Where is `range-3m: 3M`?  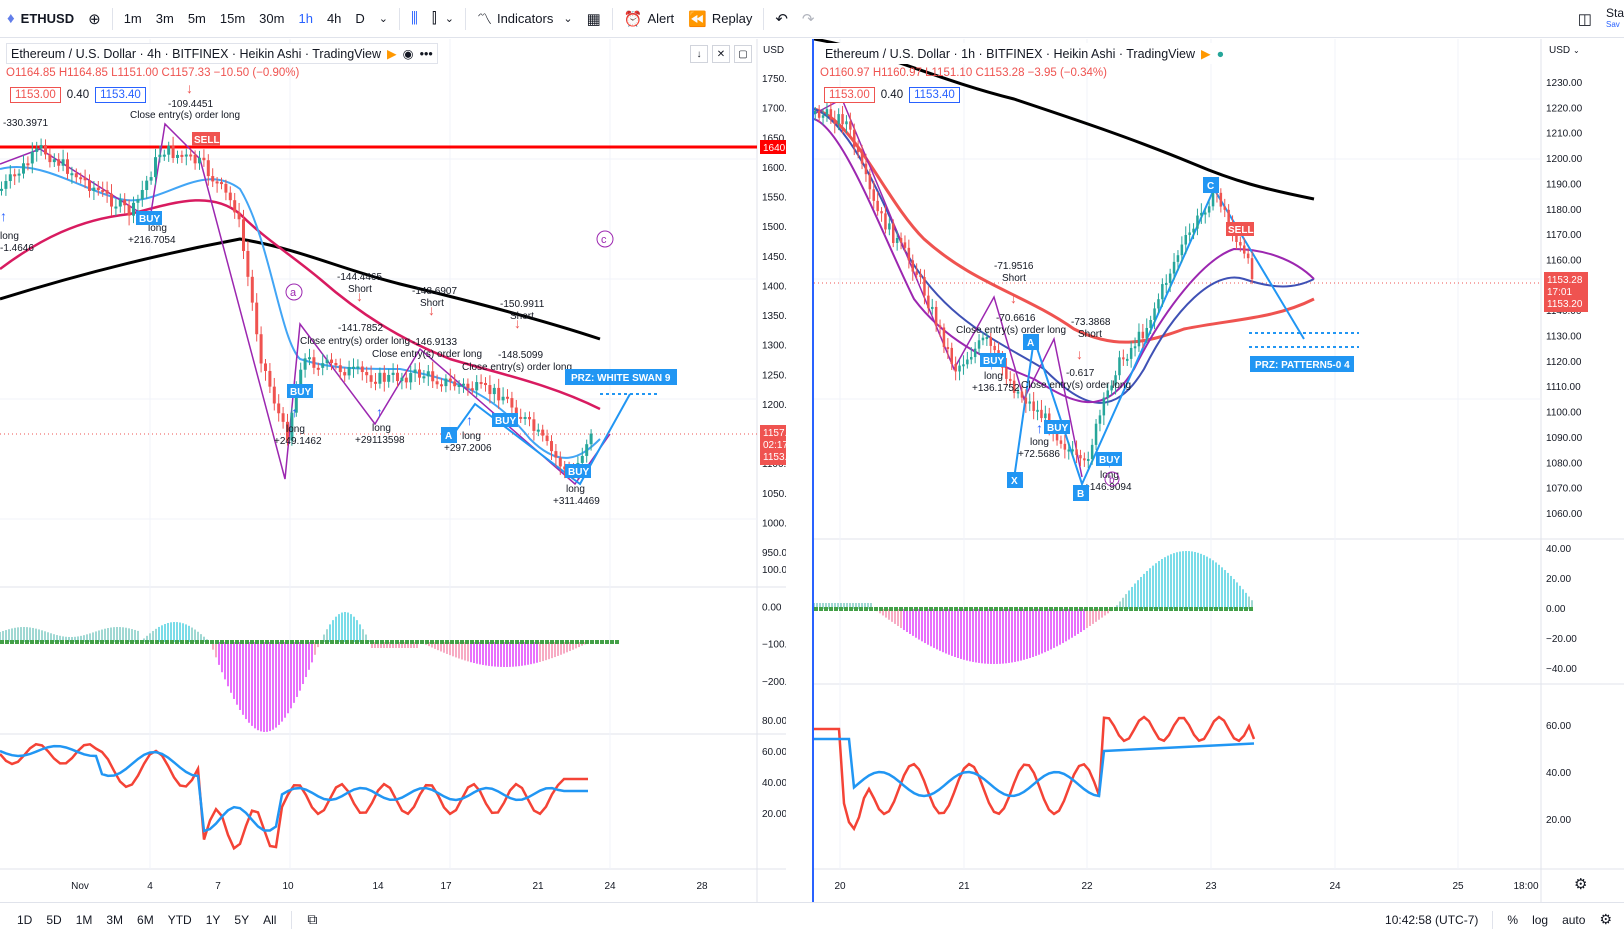
range-3m: 3M is located at coordinates (115, 919).